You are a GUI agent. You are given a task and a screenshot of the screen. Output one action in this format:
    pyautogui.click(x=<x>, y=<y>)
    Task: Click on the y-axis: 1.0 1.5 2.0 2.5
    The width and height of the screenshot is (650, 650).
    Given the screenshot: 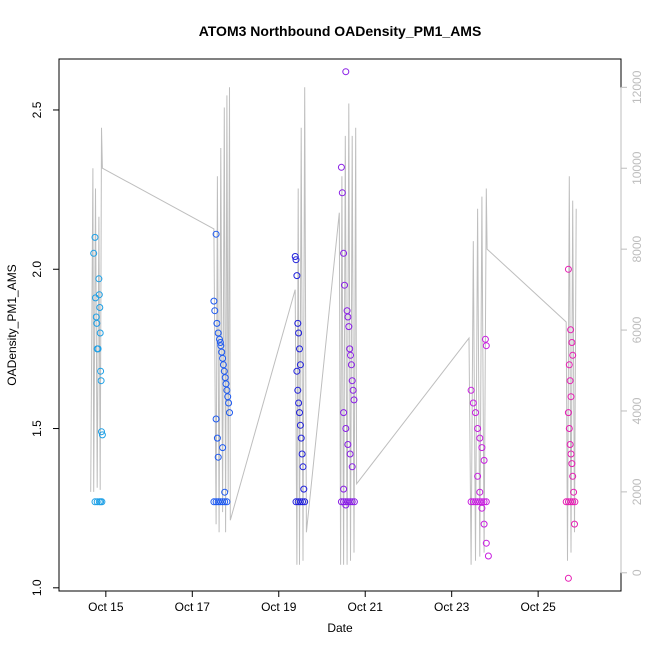 What is the action you would take?
    pyautogui.click(x=45, y=348)
    